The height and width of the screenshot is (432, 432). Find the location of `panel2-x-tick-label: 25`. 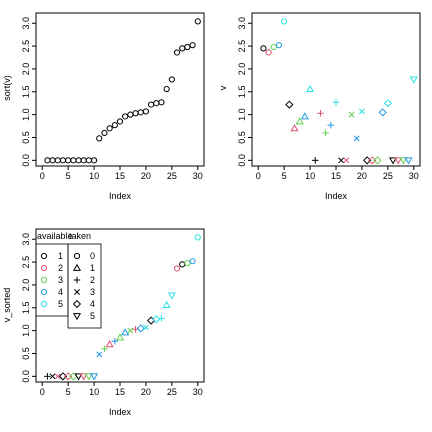

panel2-x-tick-label: 25 is located at coordinates (388, 176).